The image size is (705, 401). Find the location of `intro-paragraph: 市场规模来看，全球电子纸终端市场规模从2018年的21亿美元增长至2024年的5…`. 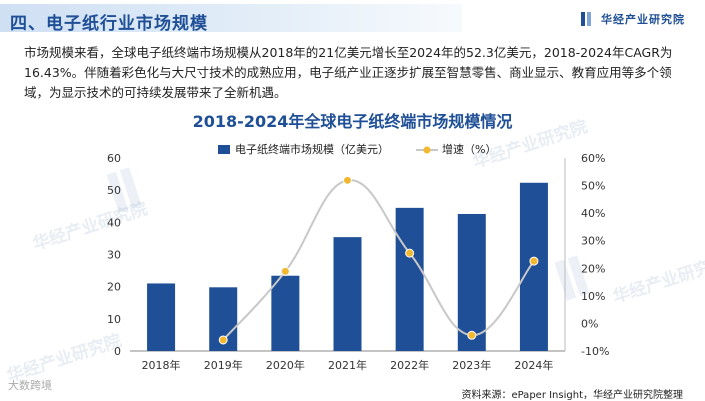

intro-paragraph: 市场规模来看，全球电子纸终端市场规模从2018年的21亿美元增长至2024年的5… is located at coordinates (348, 72).